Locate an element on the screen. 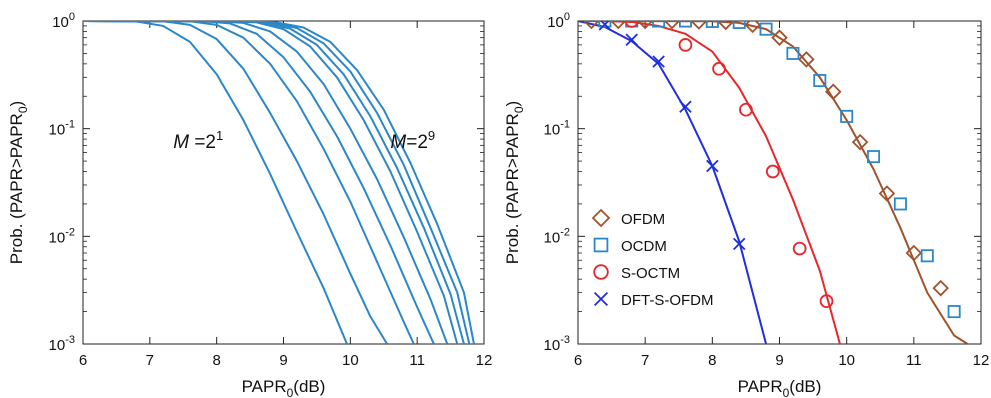 Image resolution: width=991 pixels, height=398 pixels. legend-label-dft-s-ofdm: DFT-S-OFDM is located at coordinates (667, 300).